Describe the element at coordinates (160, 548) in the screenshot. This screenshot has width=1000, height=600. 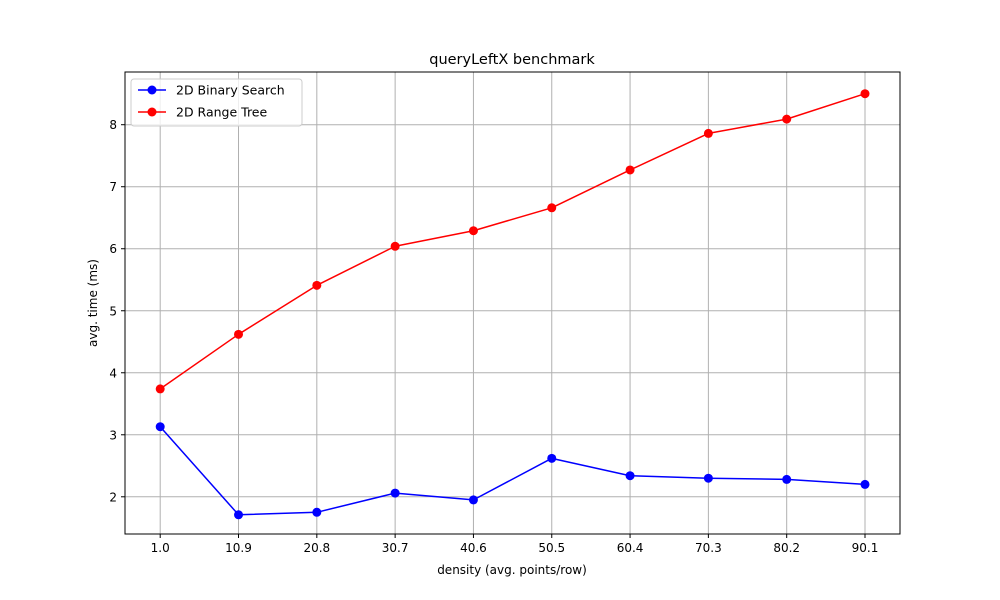
I see `x-tick-label: 1.0` at that location.